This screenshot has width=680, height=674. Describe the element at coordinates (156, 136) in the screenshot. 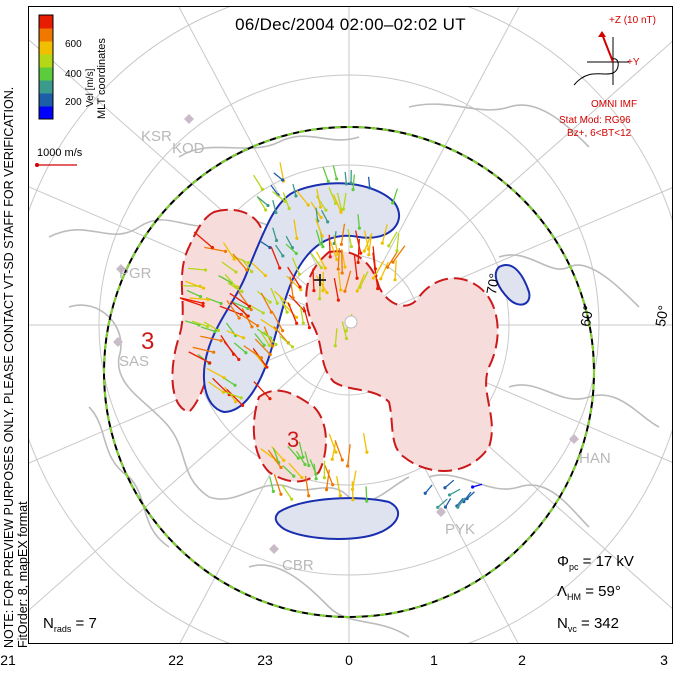

I see `radar-ksr: KSR` at that location.